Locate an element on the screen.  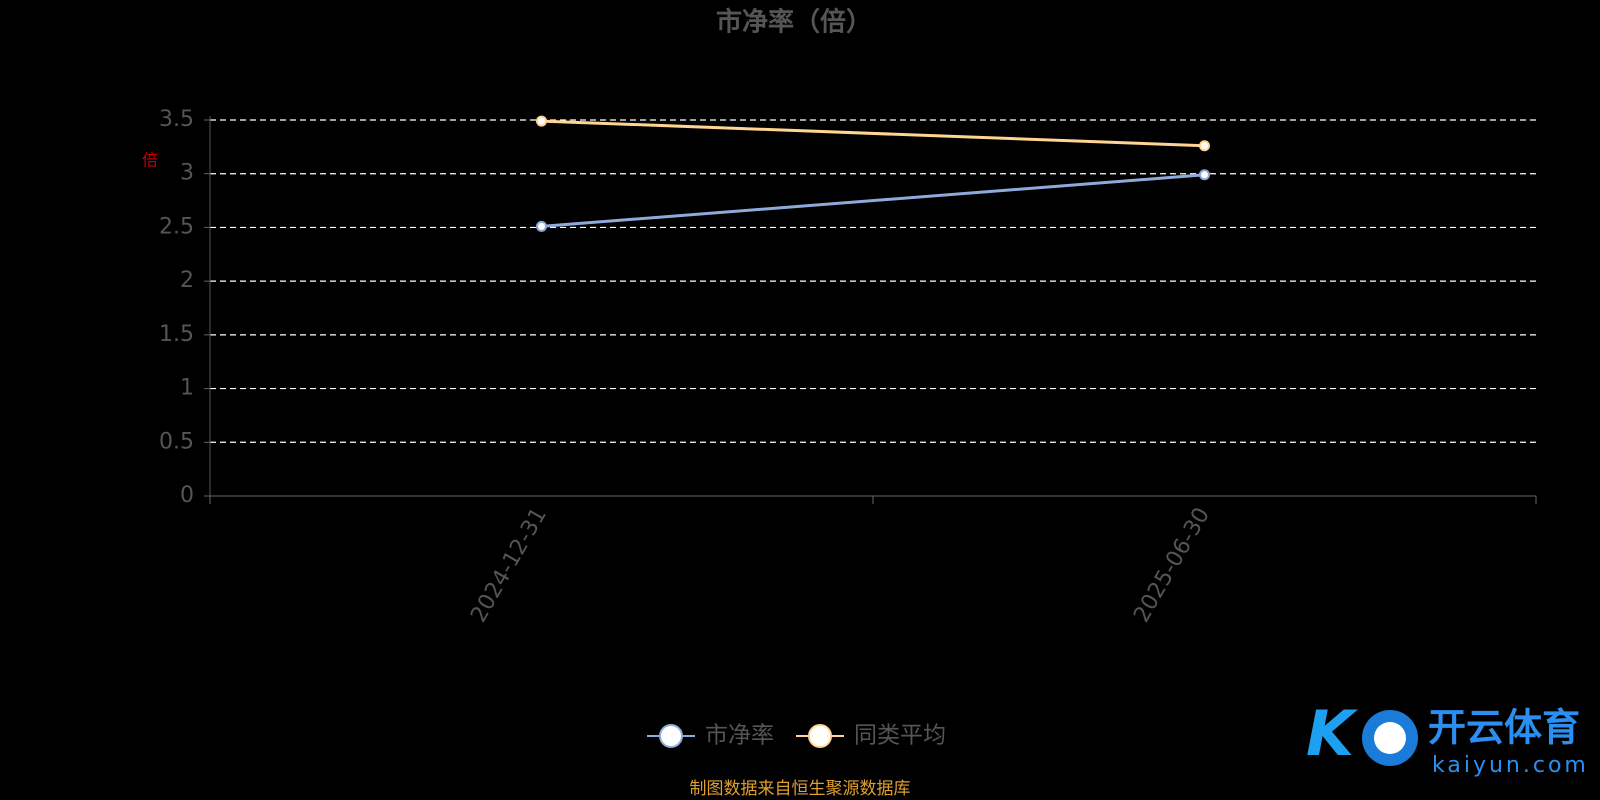
legend-item: 市净率 is located at coordinates (710, 736).